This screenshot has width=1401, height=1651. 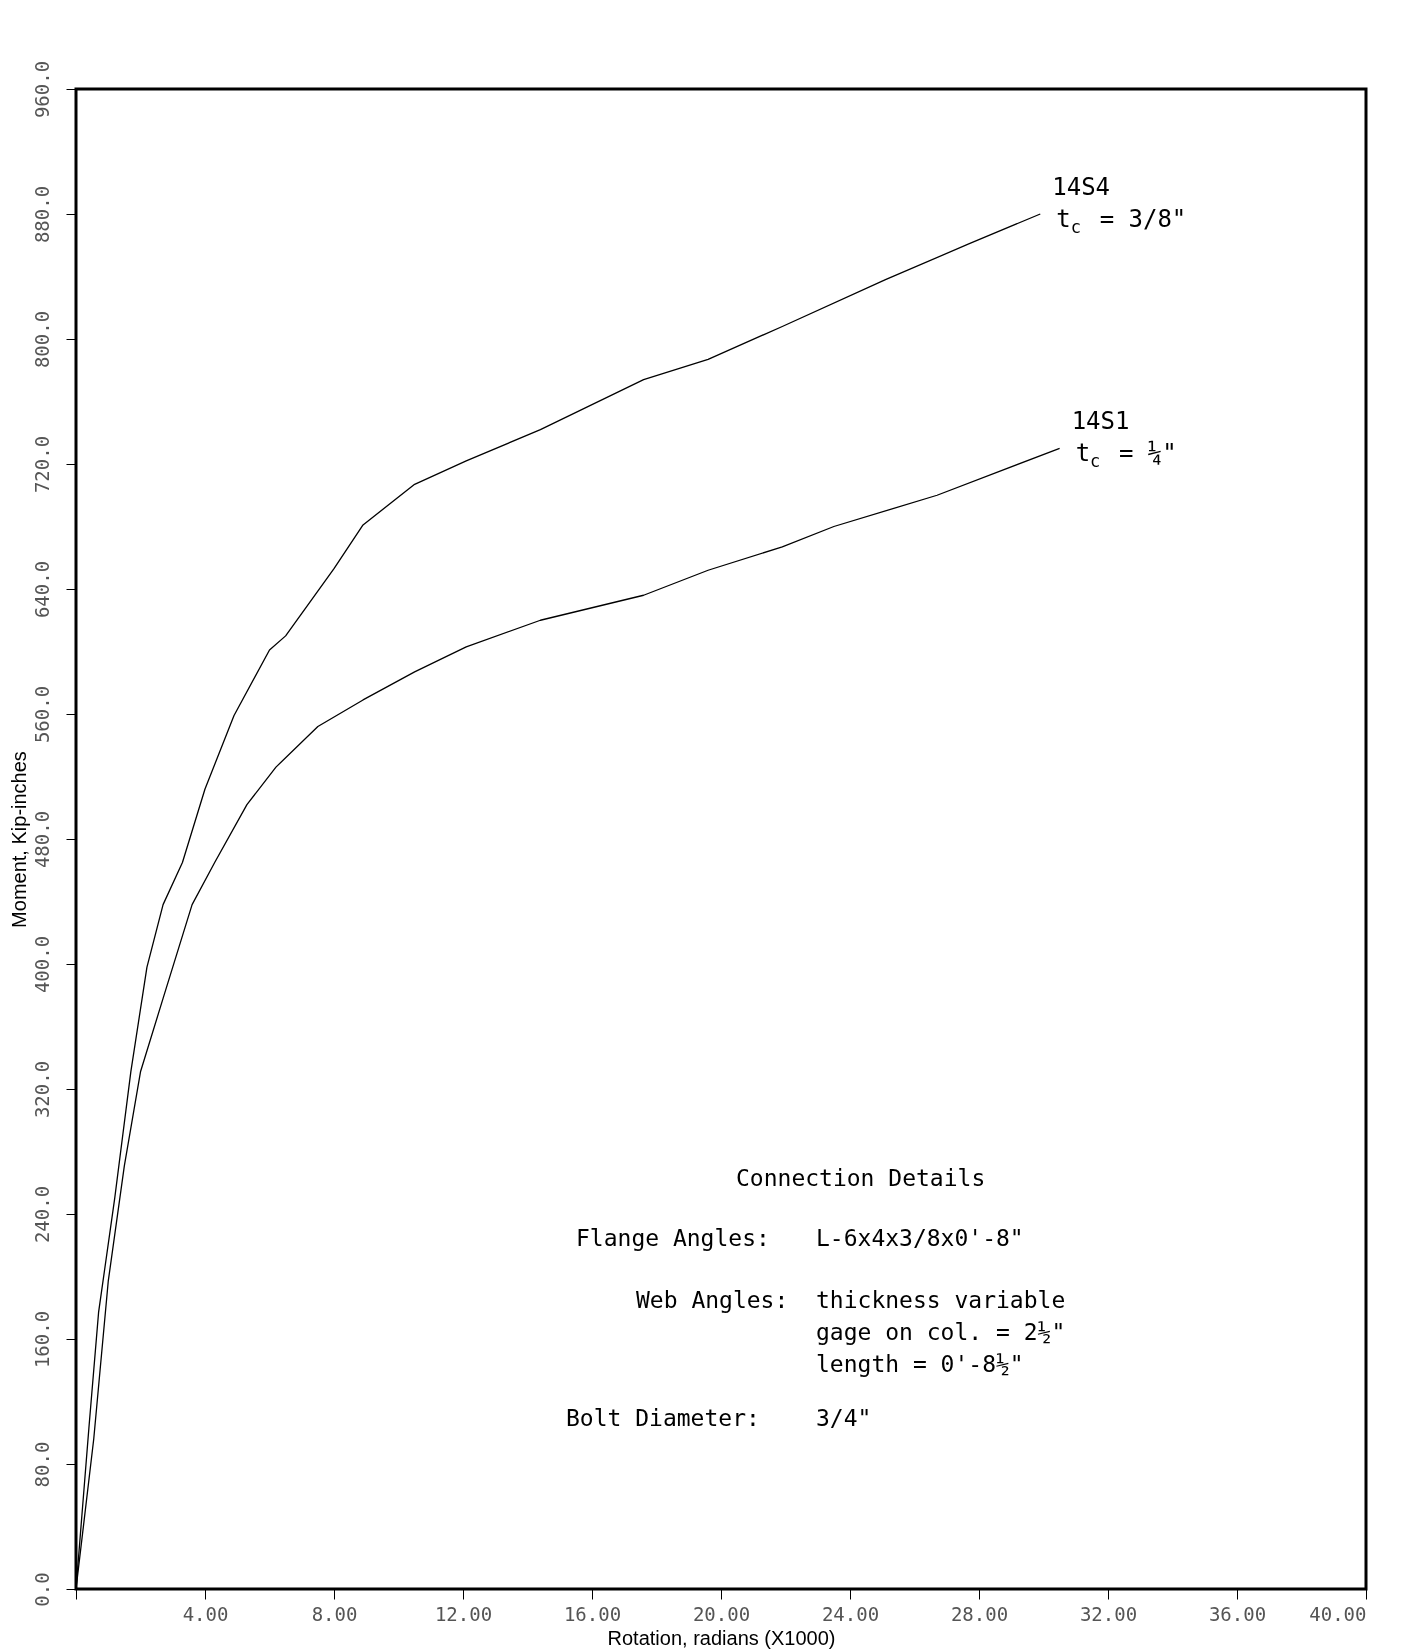 What do you see at coordinates (721, 1637) in the screenshot?
I see `x-axis-title: Rotation, radians (X1000)` at bounding box center [721, 1637].